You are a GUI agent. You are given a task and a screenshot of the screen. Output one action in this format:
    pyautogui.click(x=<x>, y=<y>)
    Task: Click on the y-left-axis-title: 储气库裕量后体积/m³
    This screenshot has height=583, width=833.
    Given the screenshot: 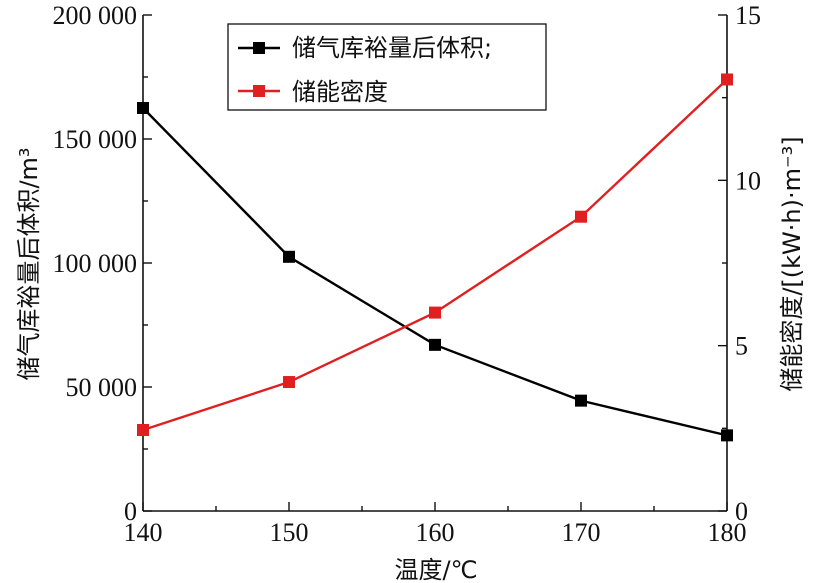 What is the action you would take?
    pyautogui.click(x=29, y=263)
    